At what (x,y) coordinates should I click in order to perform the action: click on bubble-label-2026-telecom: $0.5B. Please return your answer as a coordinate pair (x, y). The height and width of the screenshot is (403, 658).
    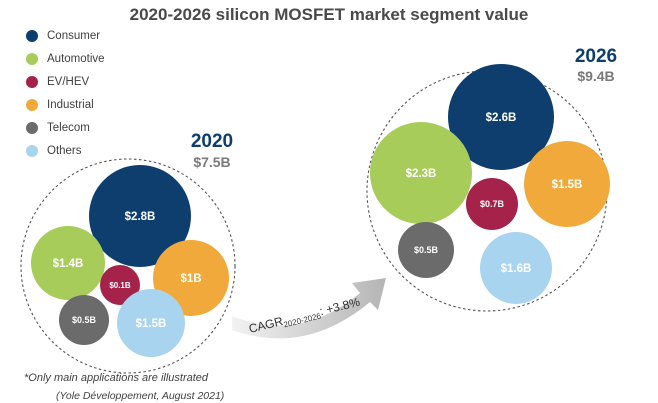
    Looking at the image, I should click on (426, 250).